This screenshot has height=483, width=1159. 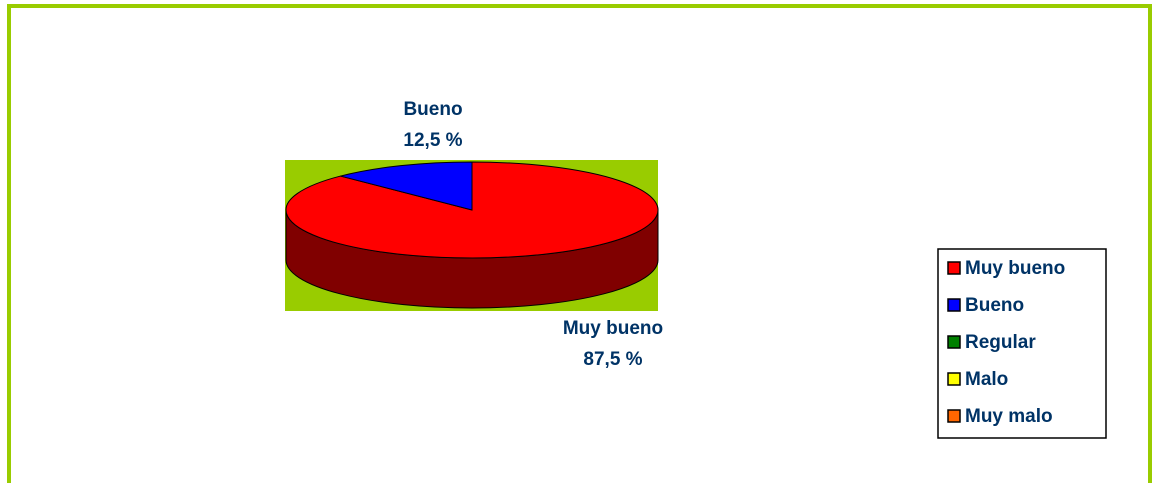 What do you see at coordinates (1009, 416) in the screenshot?
I see `legend-label: Muy malo` at bounding box center [1009, 416].